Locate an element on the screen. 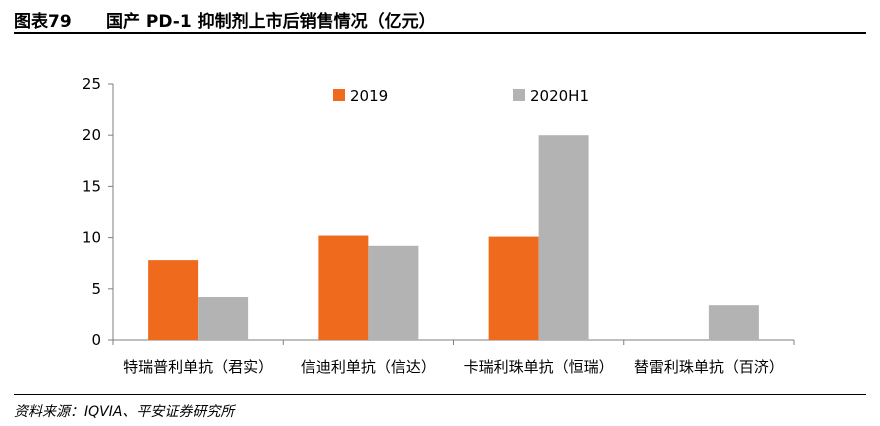 Image resolution: width=880 pixels, height=426 pixels. y-tick-label: 25 is located at coordinates (91, 84).